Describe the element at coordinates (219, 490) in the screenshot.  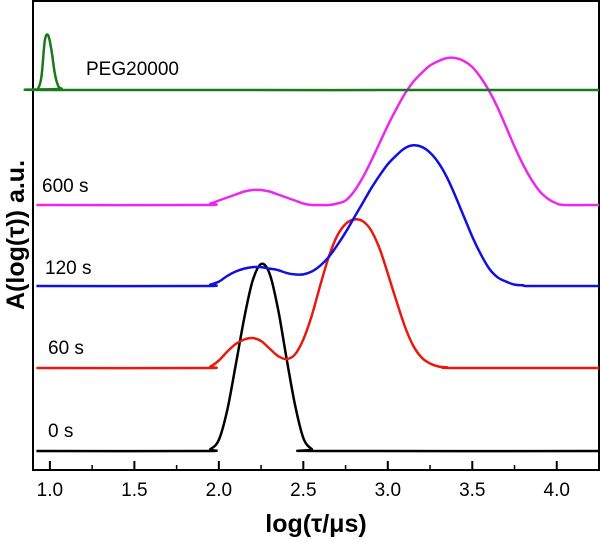
I see `x-tick-label: 2.0` at that location.